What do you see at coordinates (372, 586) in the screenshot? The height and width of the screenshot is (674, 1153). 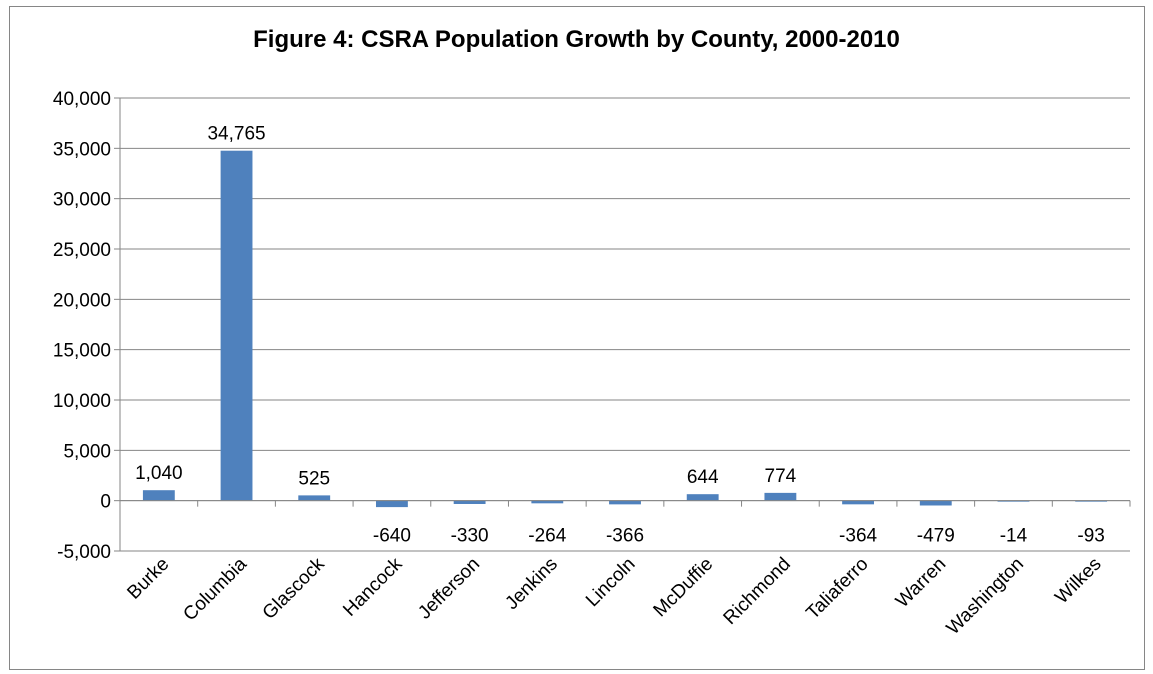 I see `x-tick-label: Hancock` at bounding box center [372, 586].